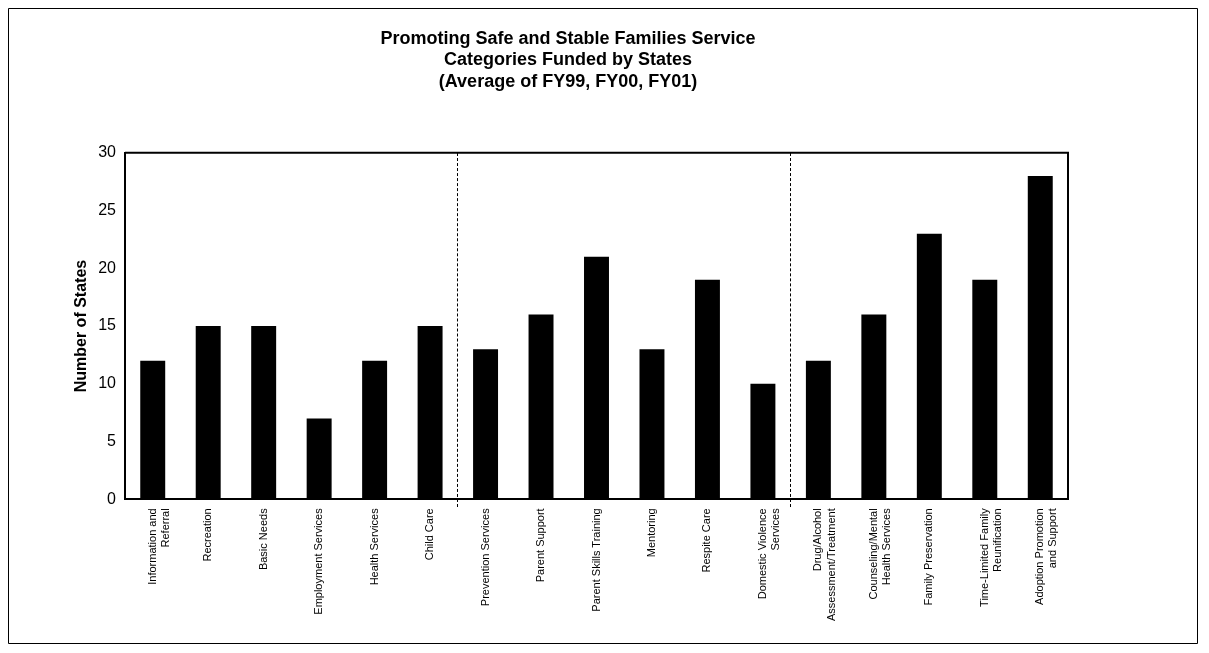 This screenshot has width=1209, height=653. I want to click on y-axis-title: Number of States, so click(81, 326).